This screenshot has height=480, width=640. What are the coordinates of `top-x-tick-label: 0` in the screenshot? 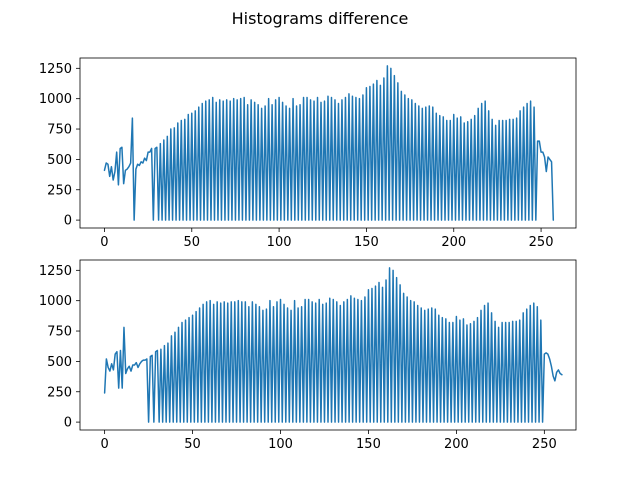 It's located at (104, 242).